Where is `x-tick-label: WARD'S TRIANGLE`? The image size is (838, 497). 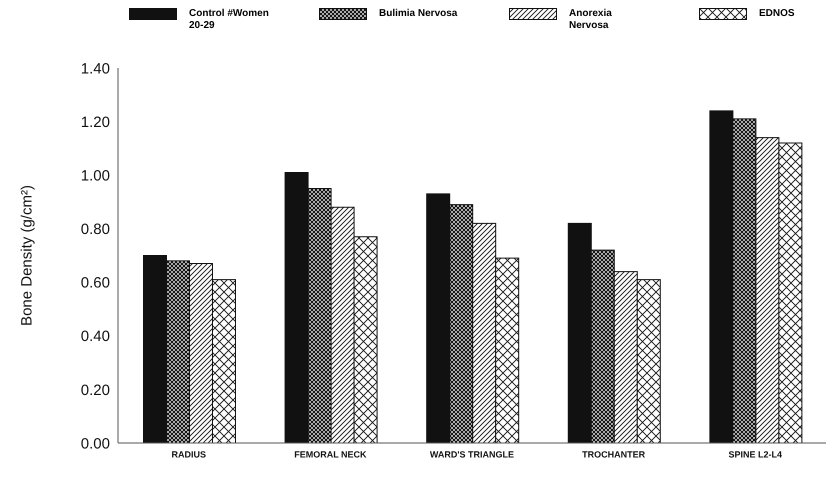 x-tick-label: WARD'S TRIANGLE is located at coordinates (472, 454).